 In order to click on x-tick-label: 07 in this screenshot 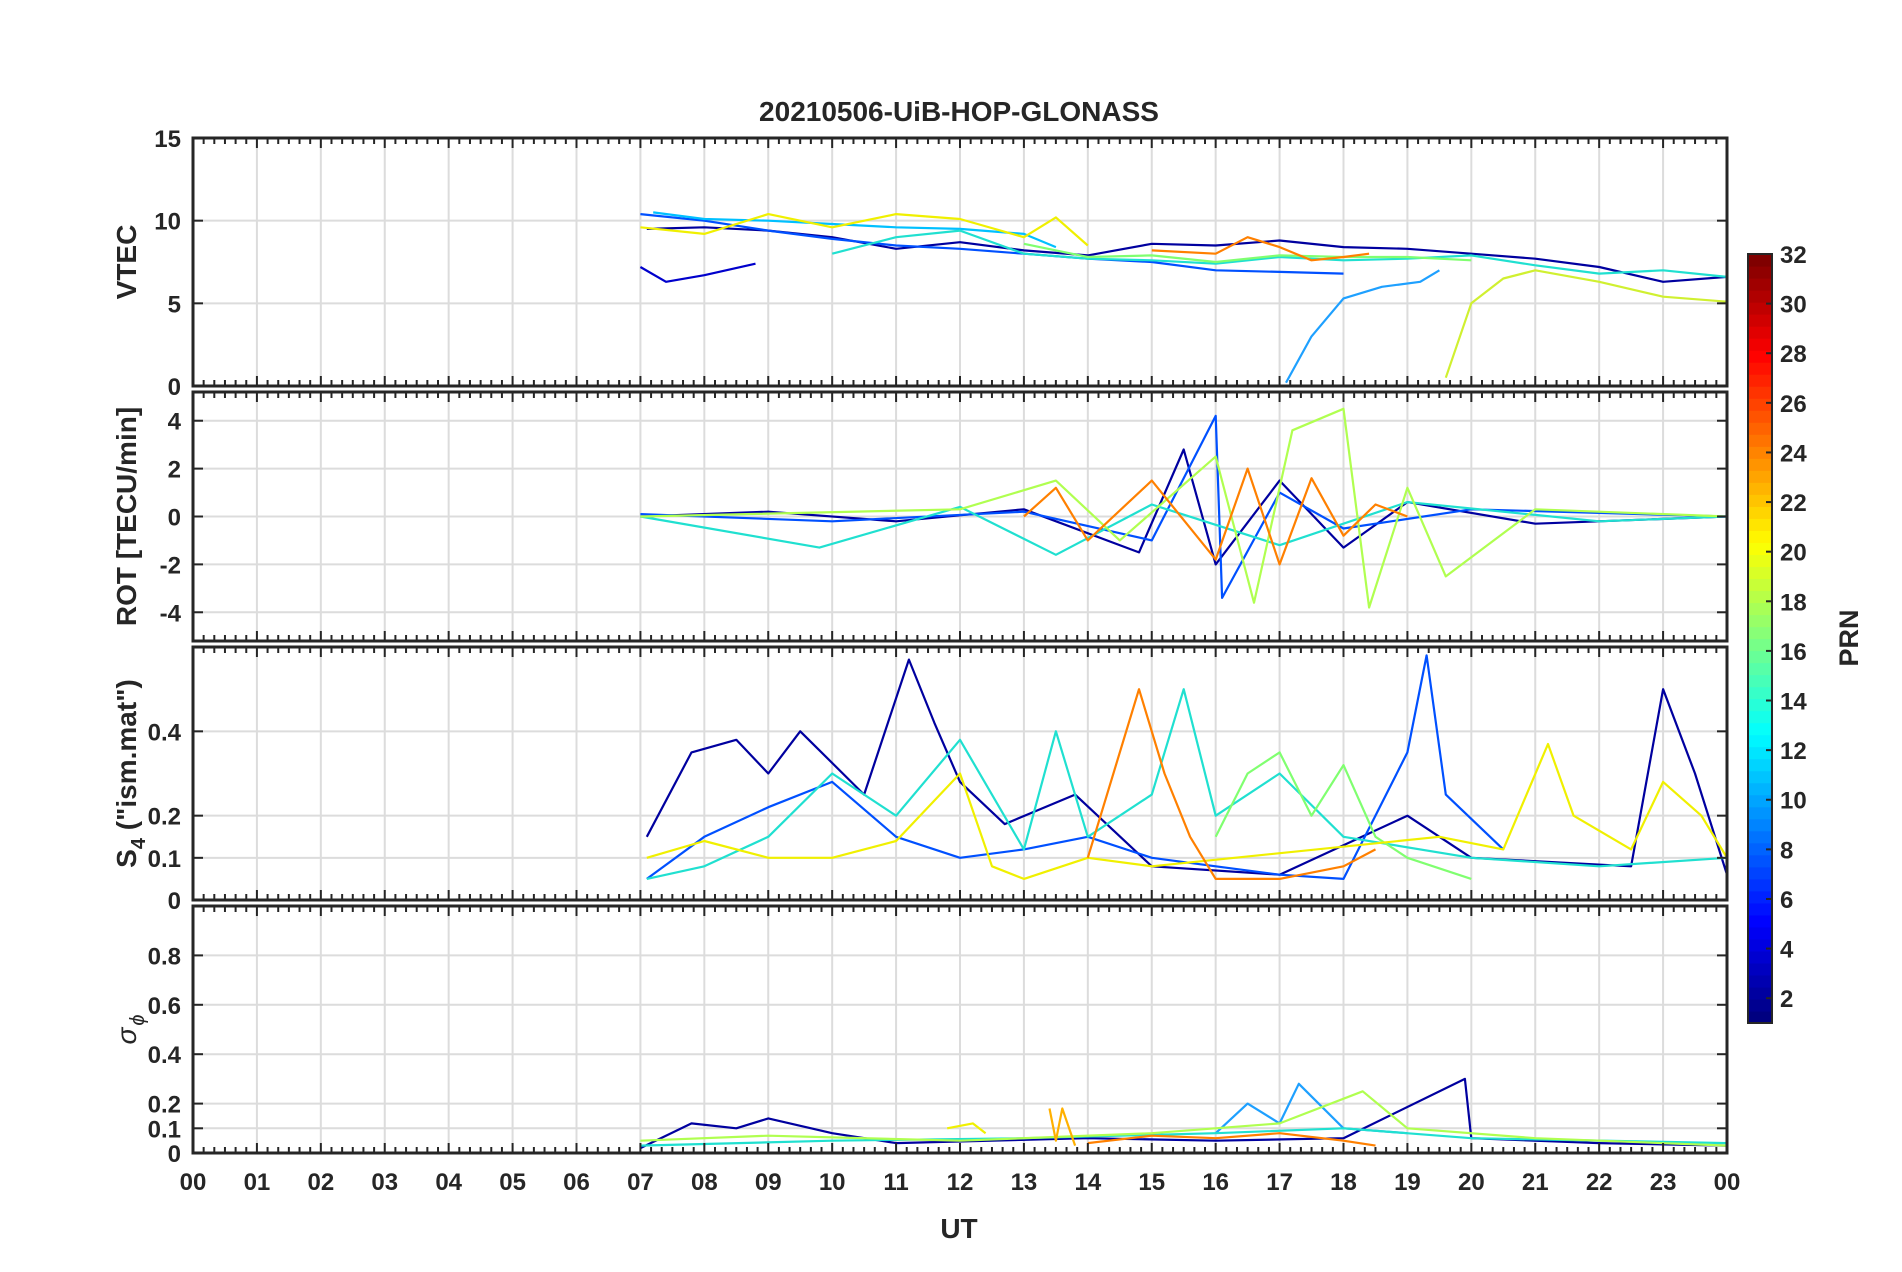, I will do `click(640, 1182)`.